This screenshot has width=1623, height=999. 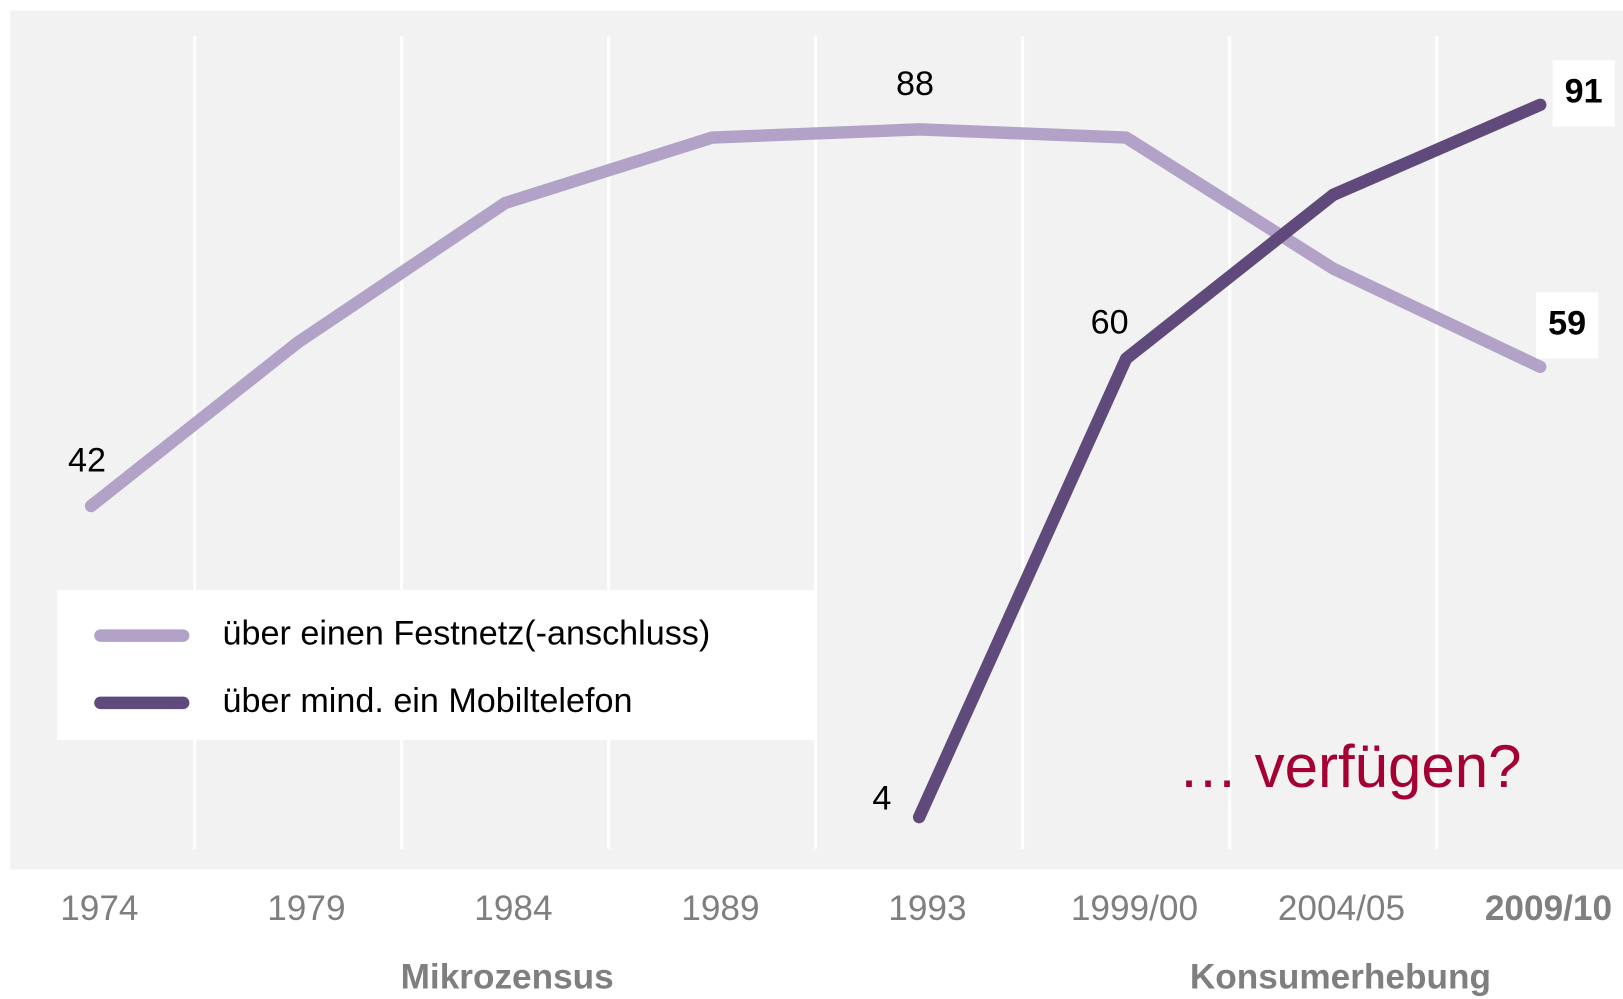 I want to click on x-tick-label: 1993, so click(x=927, y=908).